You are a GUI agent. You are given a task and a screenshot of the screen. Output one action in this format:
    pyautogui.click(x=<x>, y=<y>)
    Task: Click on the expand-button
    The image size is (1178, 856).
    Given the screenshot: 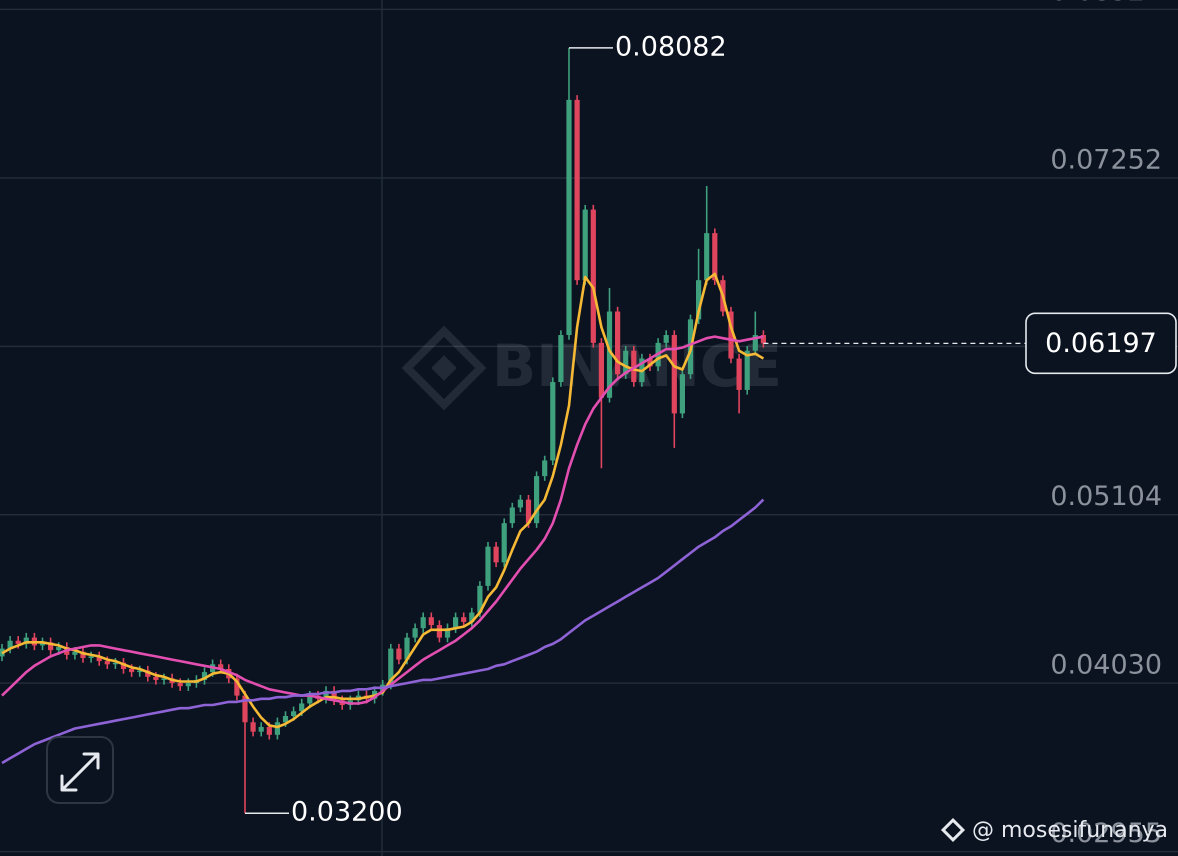 What is the action you would take?
    pyautogui.click(x=80, y=770)
    